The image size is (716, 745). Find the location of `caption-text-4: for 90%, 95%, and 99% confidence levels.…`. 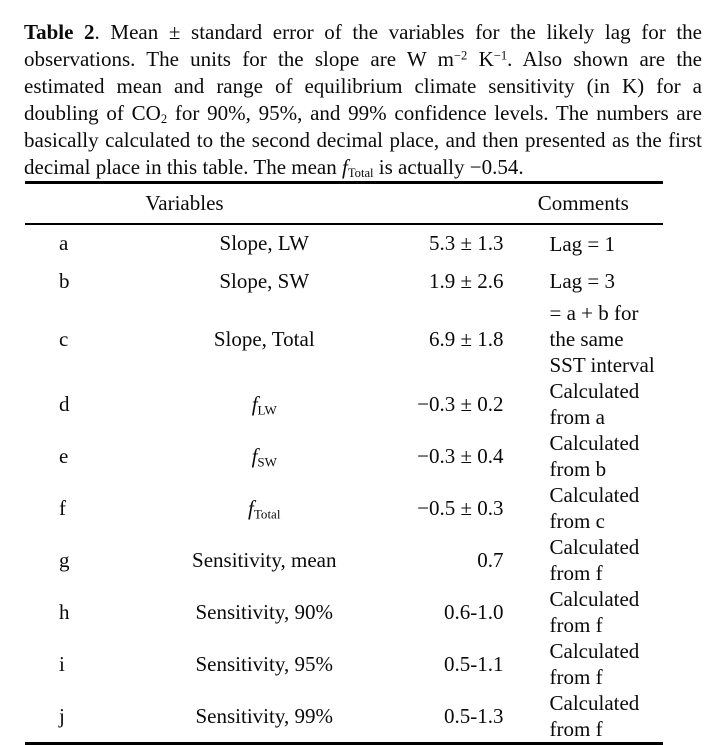

caption-text-4: for 90%, 95%, and 99% confidence levels.… is located at coordinates (363, 140).